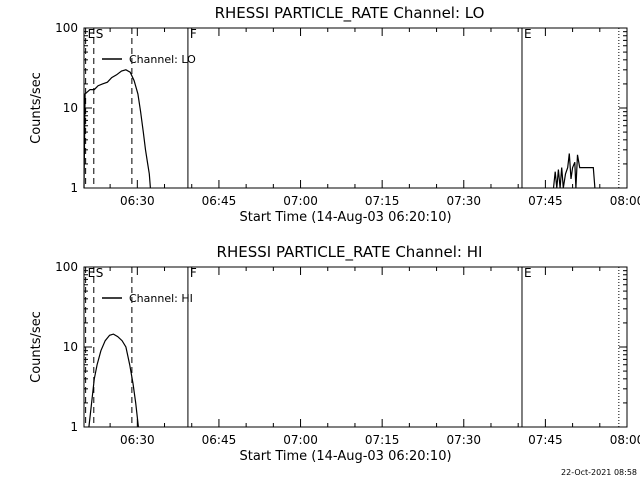 This screenshot has width=640, height=480. Describe the element at coordinates (162, 59) in the screenshot. I see `legend-label: Channel: LO` at that location.